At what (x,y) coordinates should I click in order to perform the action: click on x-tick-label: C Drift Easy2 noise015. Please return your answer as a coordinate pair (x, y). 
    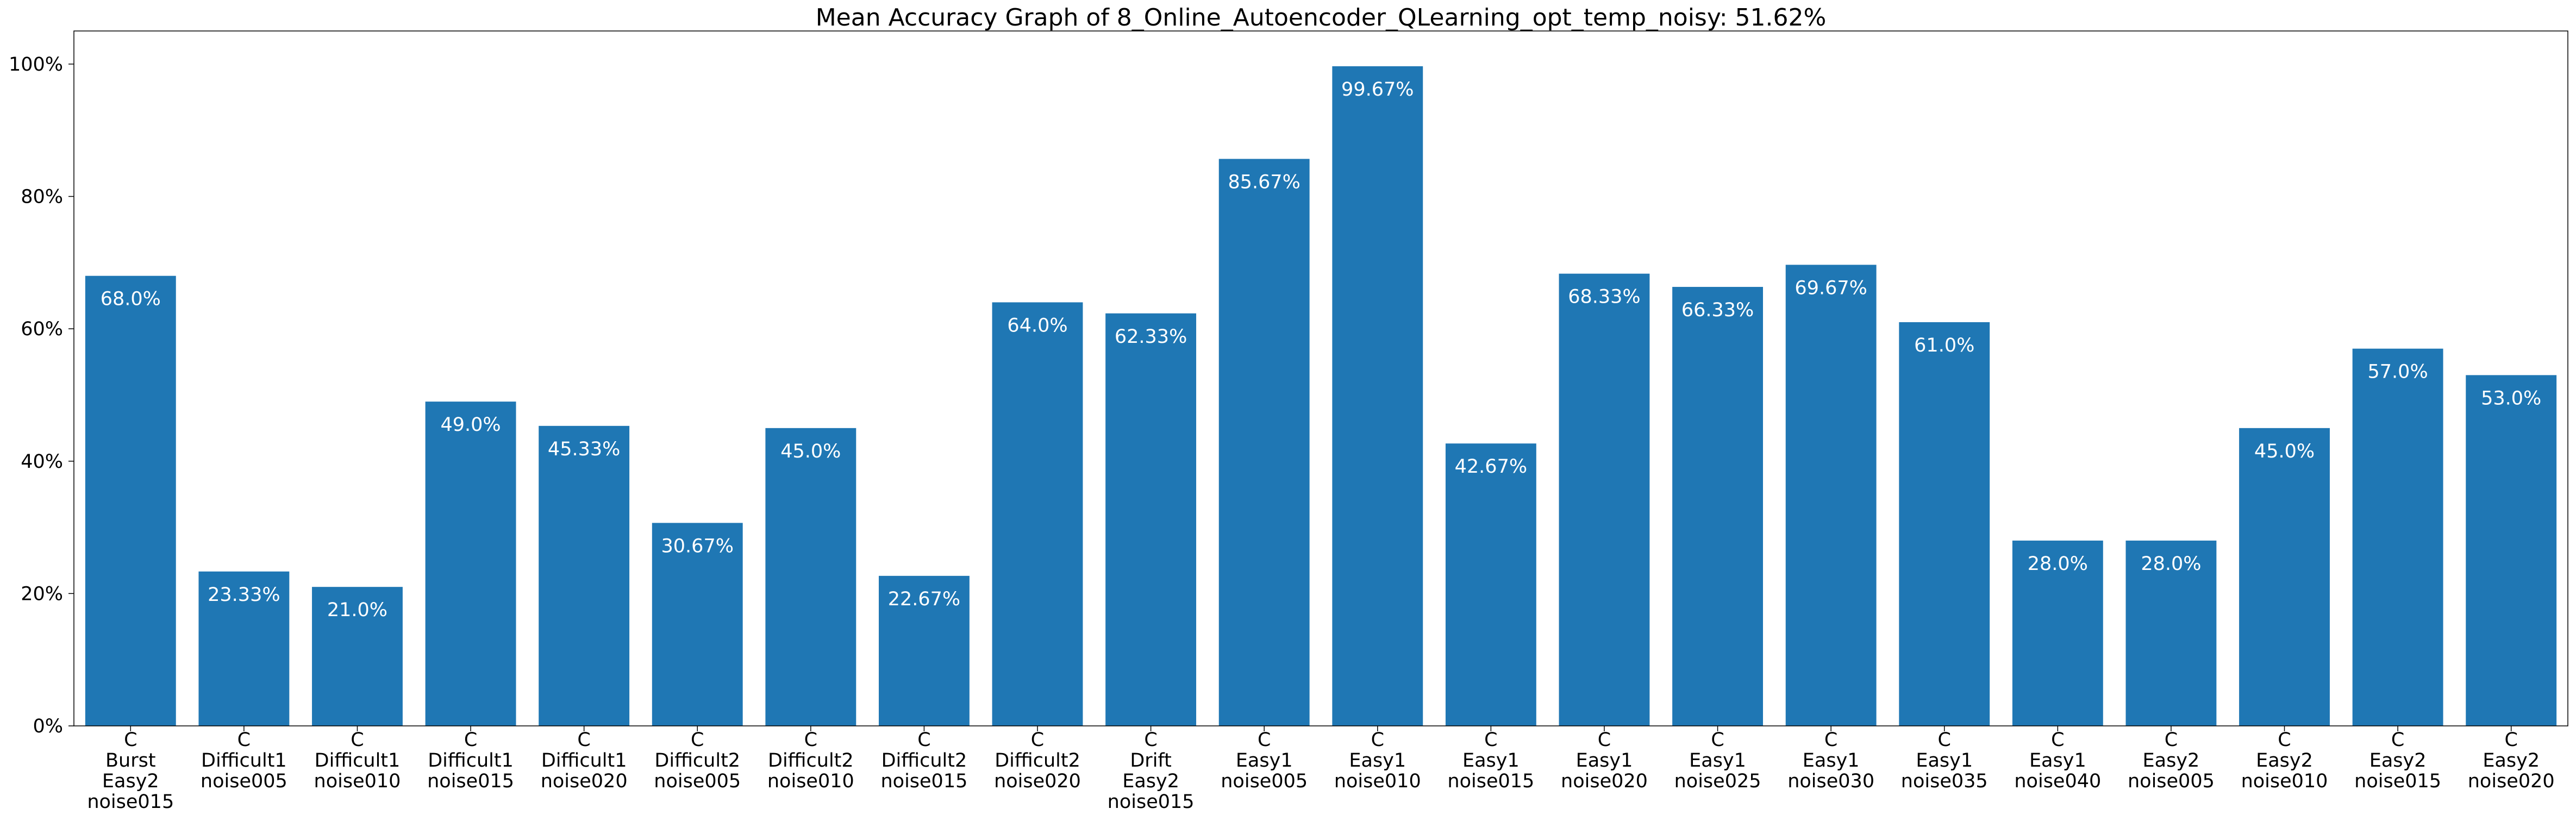
    Looking at the image, I should click on (1152, 771).